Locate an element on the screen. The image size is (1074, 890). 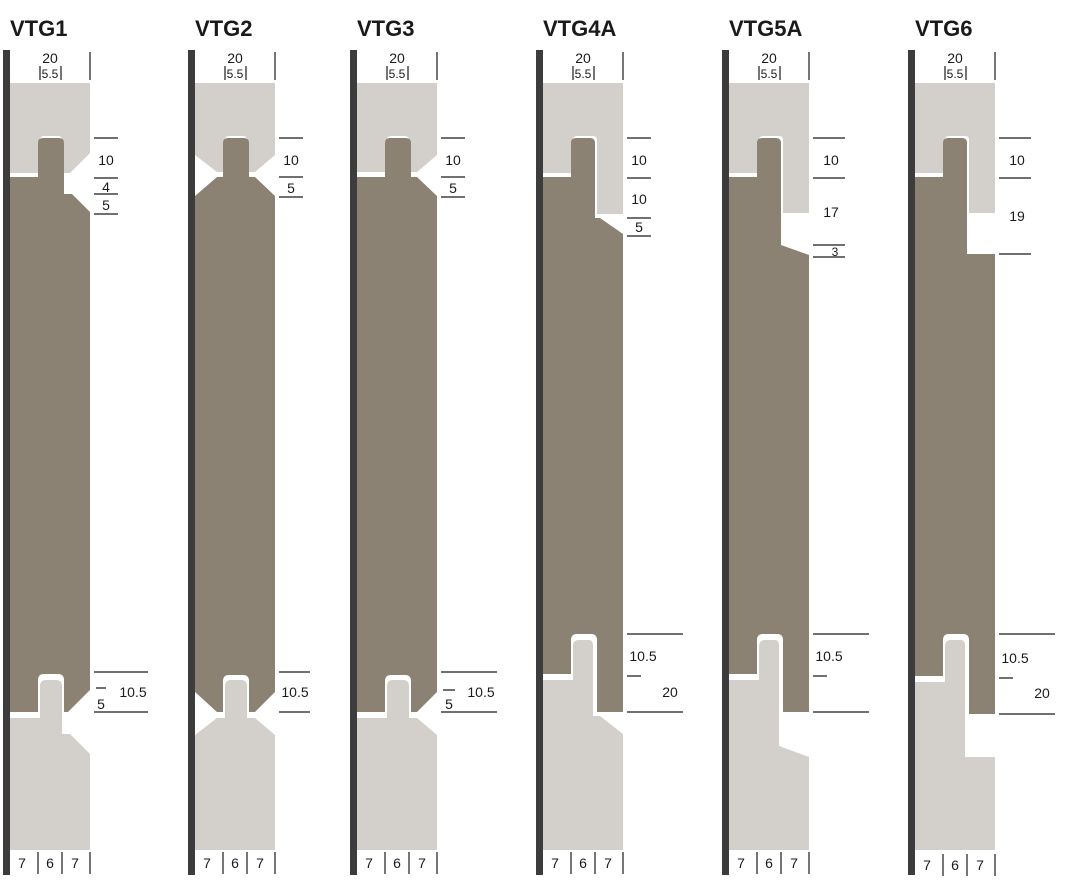
profile-vtg3: VTG3 20 5.5 10 5 5 10.5 7 6 7 is located at coordinates (423, 445).